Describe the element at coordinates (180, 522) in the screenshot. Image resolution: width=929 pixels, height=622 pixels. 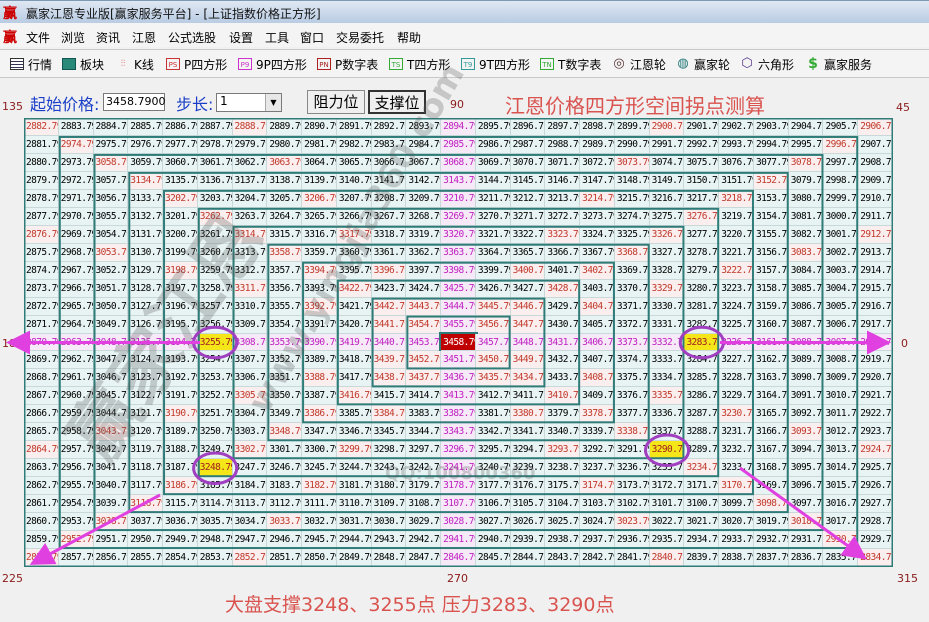
I see `price-cell: 3036.79` at that location.